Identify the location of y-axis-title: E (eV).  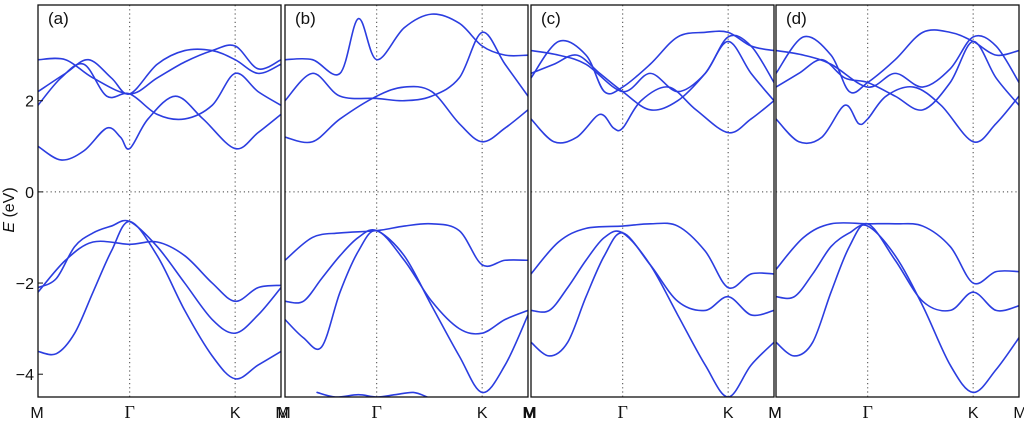
(9, 209).